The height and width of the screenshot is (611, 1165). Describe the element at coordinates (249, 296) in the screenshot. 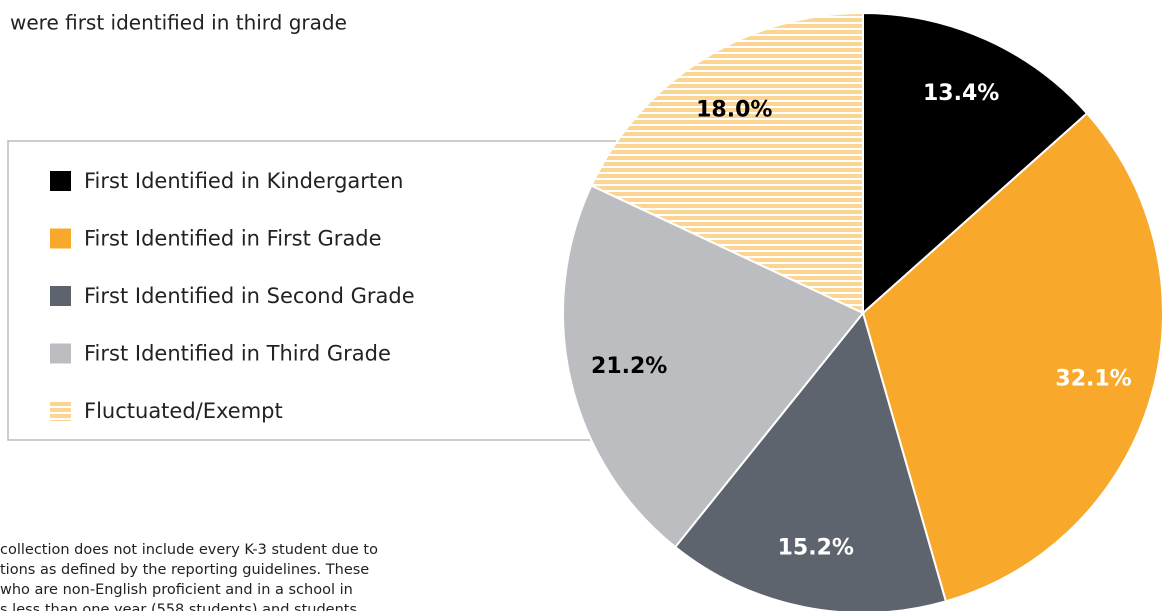

I see `legend-label: First Identified in Second Grade` at that location.